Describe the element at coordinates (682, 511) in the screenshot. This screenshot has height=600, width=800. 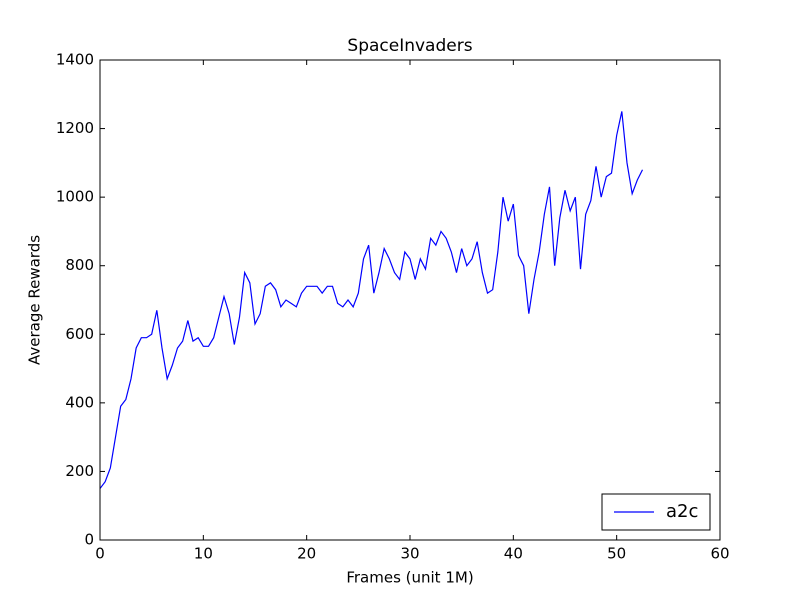
I see `legend-label: a2c` at that location.